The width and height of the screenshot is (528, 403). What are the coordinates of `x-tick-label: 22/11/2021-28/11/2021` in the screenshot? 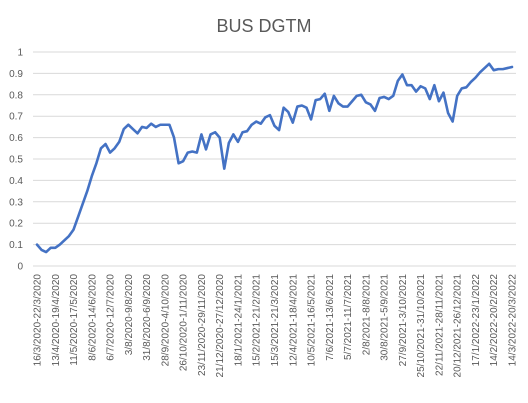 It's located at (439, 325).